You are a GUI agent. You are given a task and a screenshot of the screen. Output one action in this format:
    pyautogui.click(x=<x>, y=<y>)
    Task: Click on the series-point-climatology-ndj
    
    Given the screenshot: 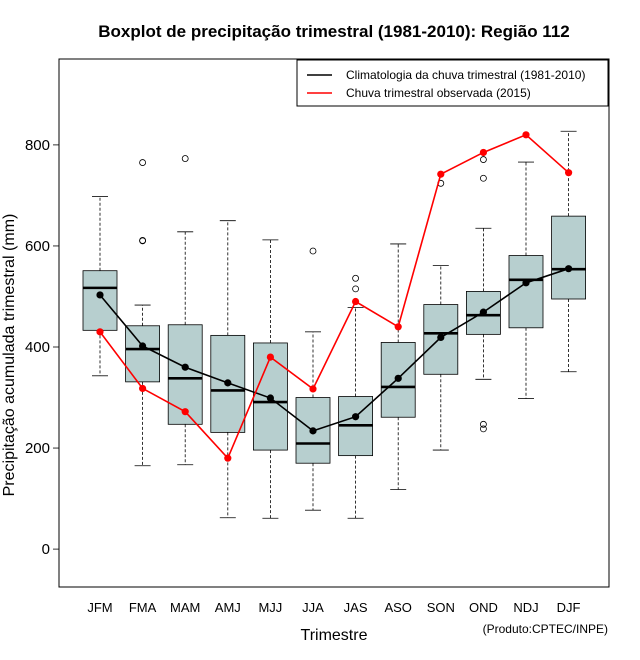 What is the action you would take?
    pyautogui.click(x=526, y=283)
    